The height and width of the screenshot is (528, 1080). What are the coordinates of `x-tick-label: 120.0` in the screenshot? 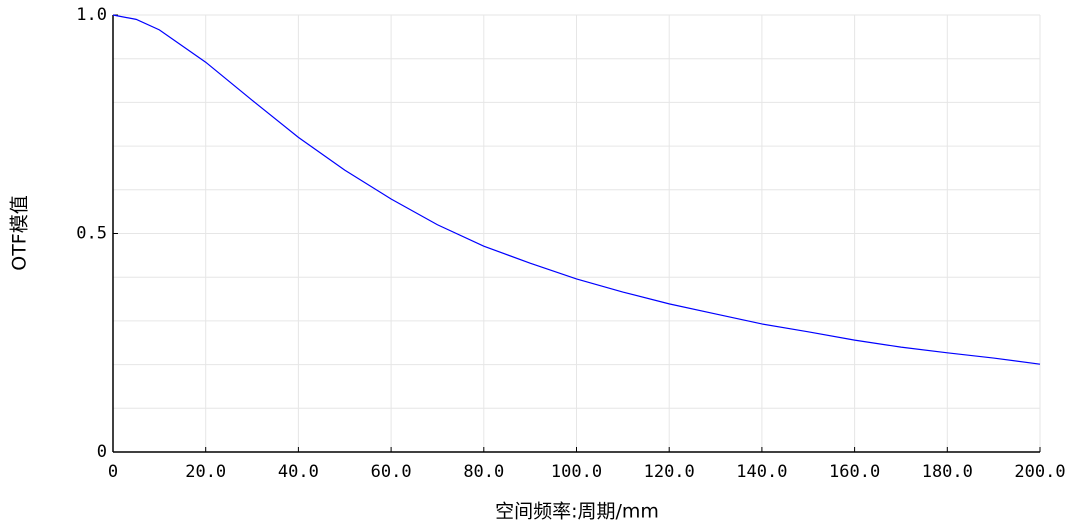 It's located at (669, 472).